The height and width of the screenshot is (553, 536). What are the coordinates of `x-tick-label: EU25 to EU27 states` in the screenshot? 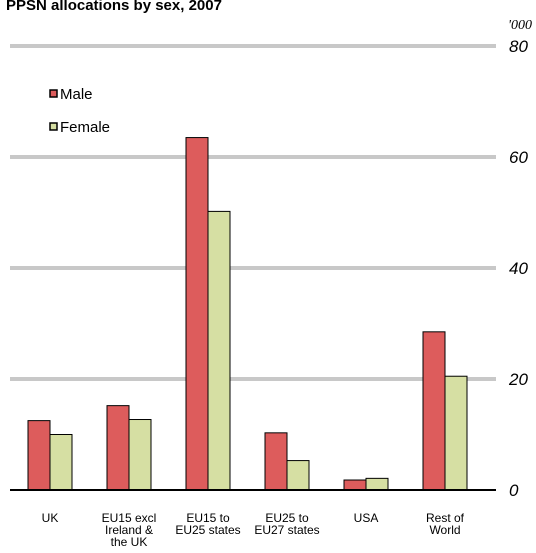 It's located at (286, 524).